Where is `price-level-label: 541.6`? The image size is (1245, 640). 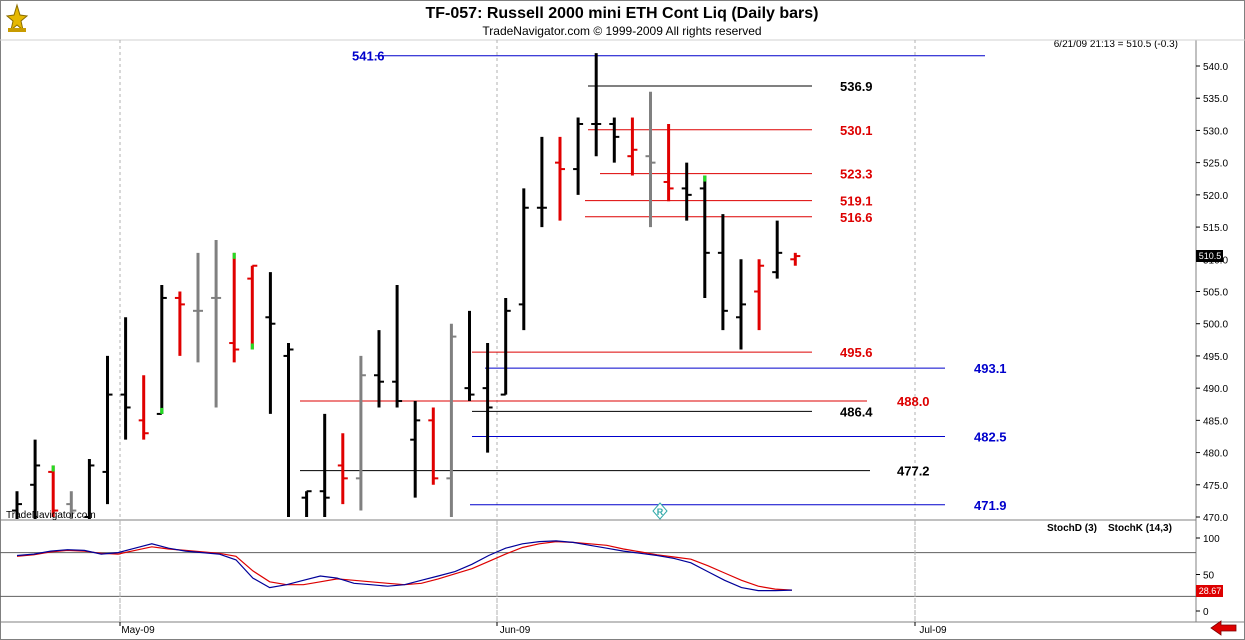
price-level-label: 541.6 is located at coordinates (368, 56).